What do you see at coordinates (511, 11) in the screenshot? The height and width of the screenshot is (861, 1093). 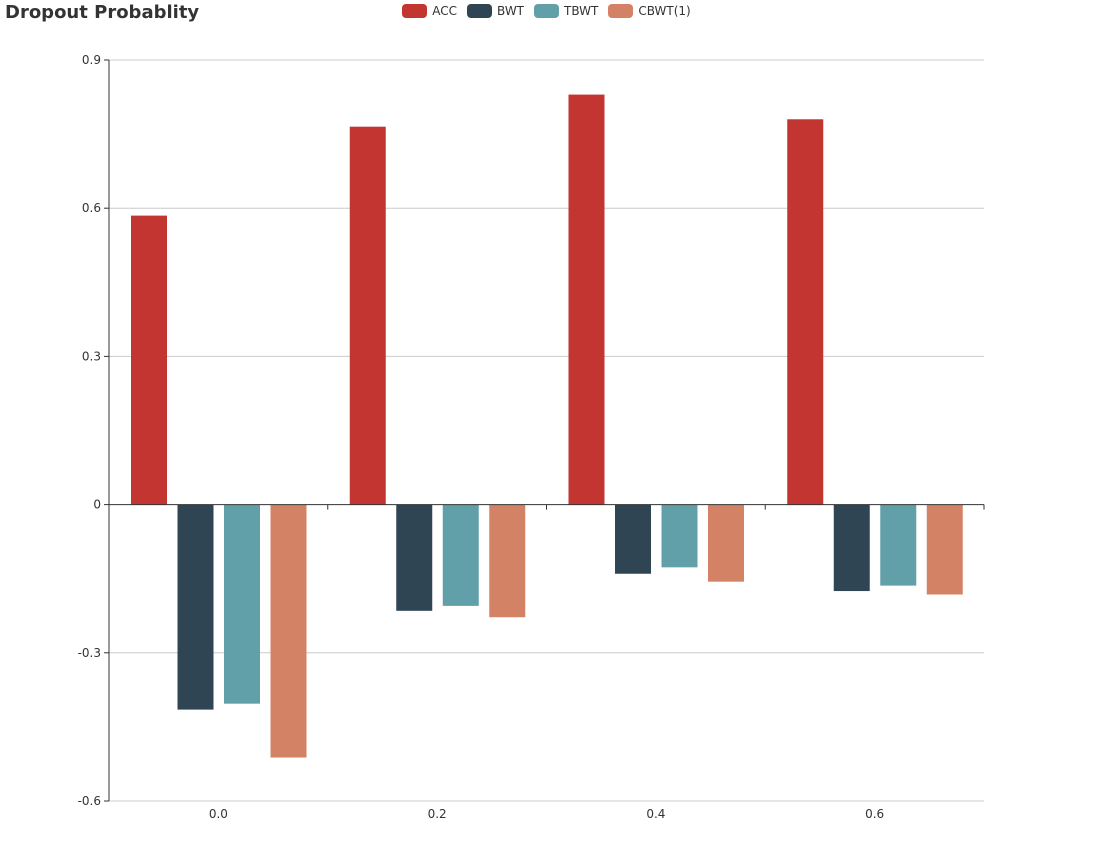 I see `legend-label: BWT` at bounding box center [511, 11].